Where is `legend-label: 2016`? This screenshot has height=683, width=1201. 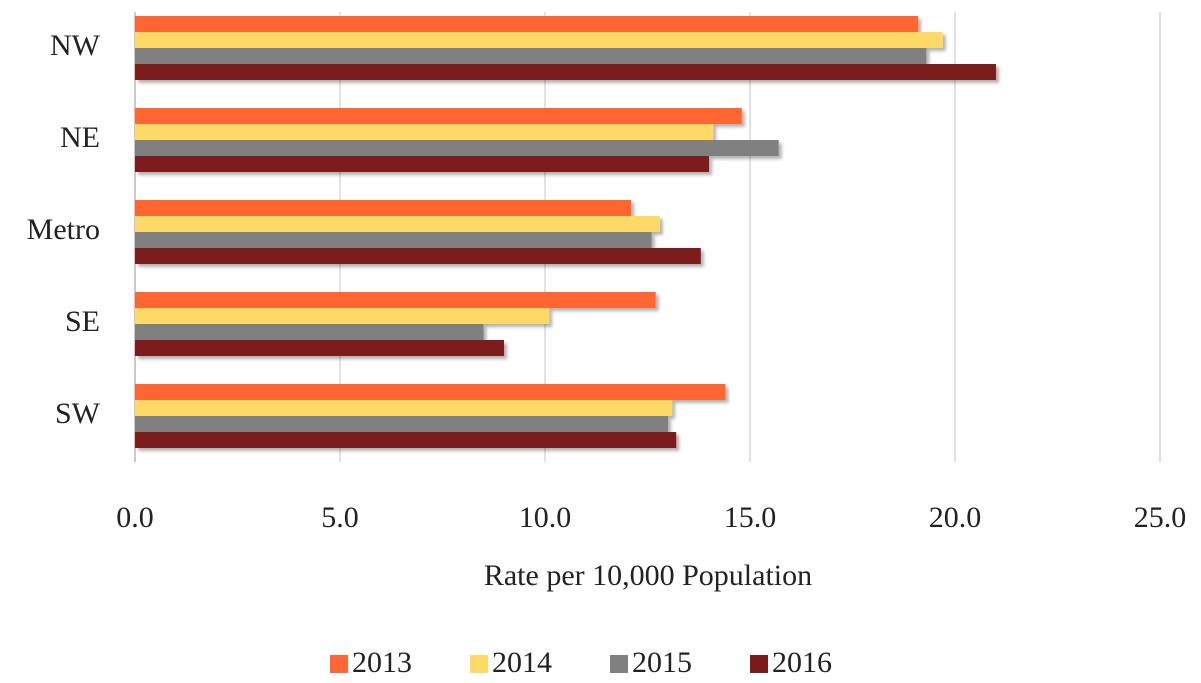
legend-label: 2016 is located at coordinates (802, 662).